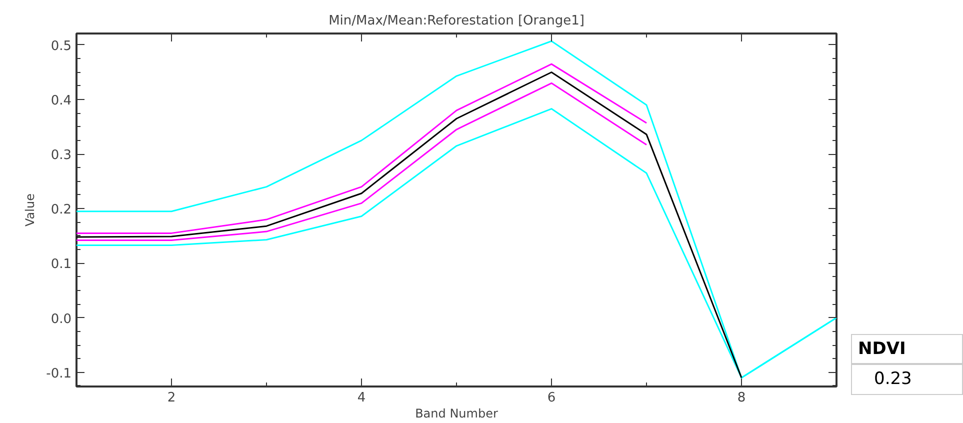  Describe the element at coordinates (361, 398) in the screenshot. I see `x-tick-label: 4` at that location.